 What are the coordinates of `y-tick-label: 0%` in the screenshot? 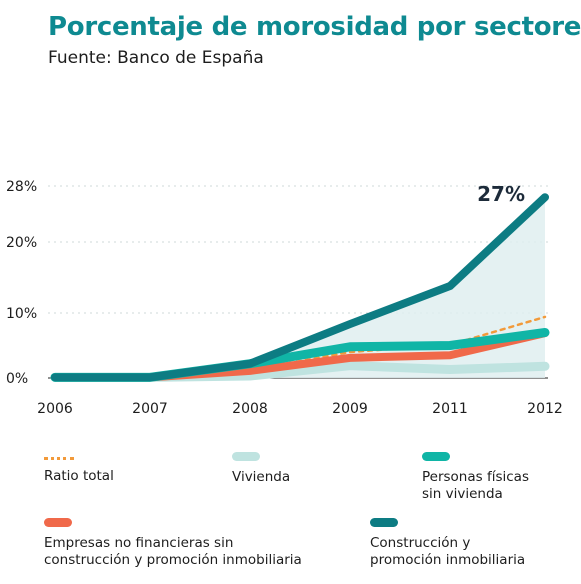 It's located at (17, 379).